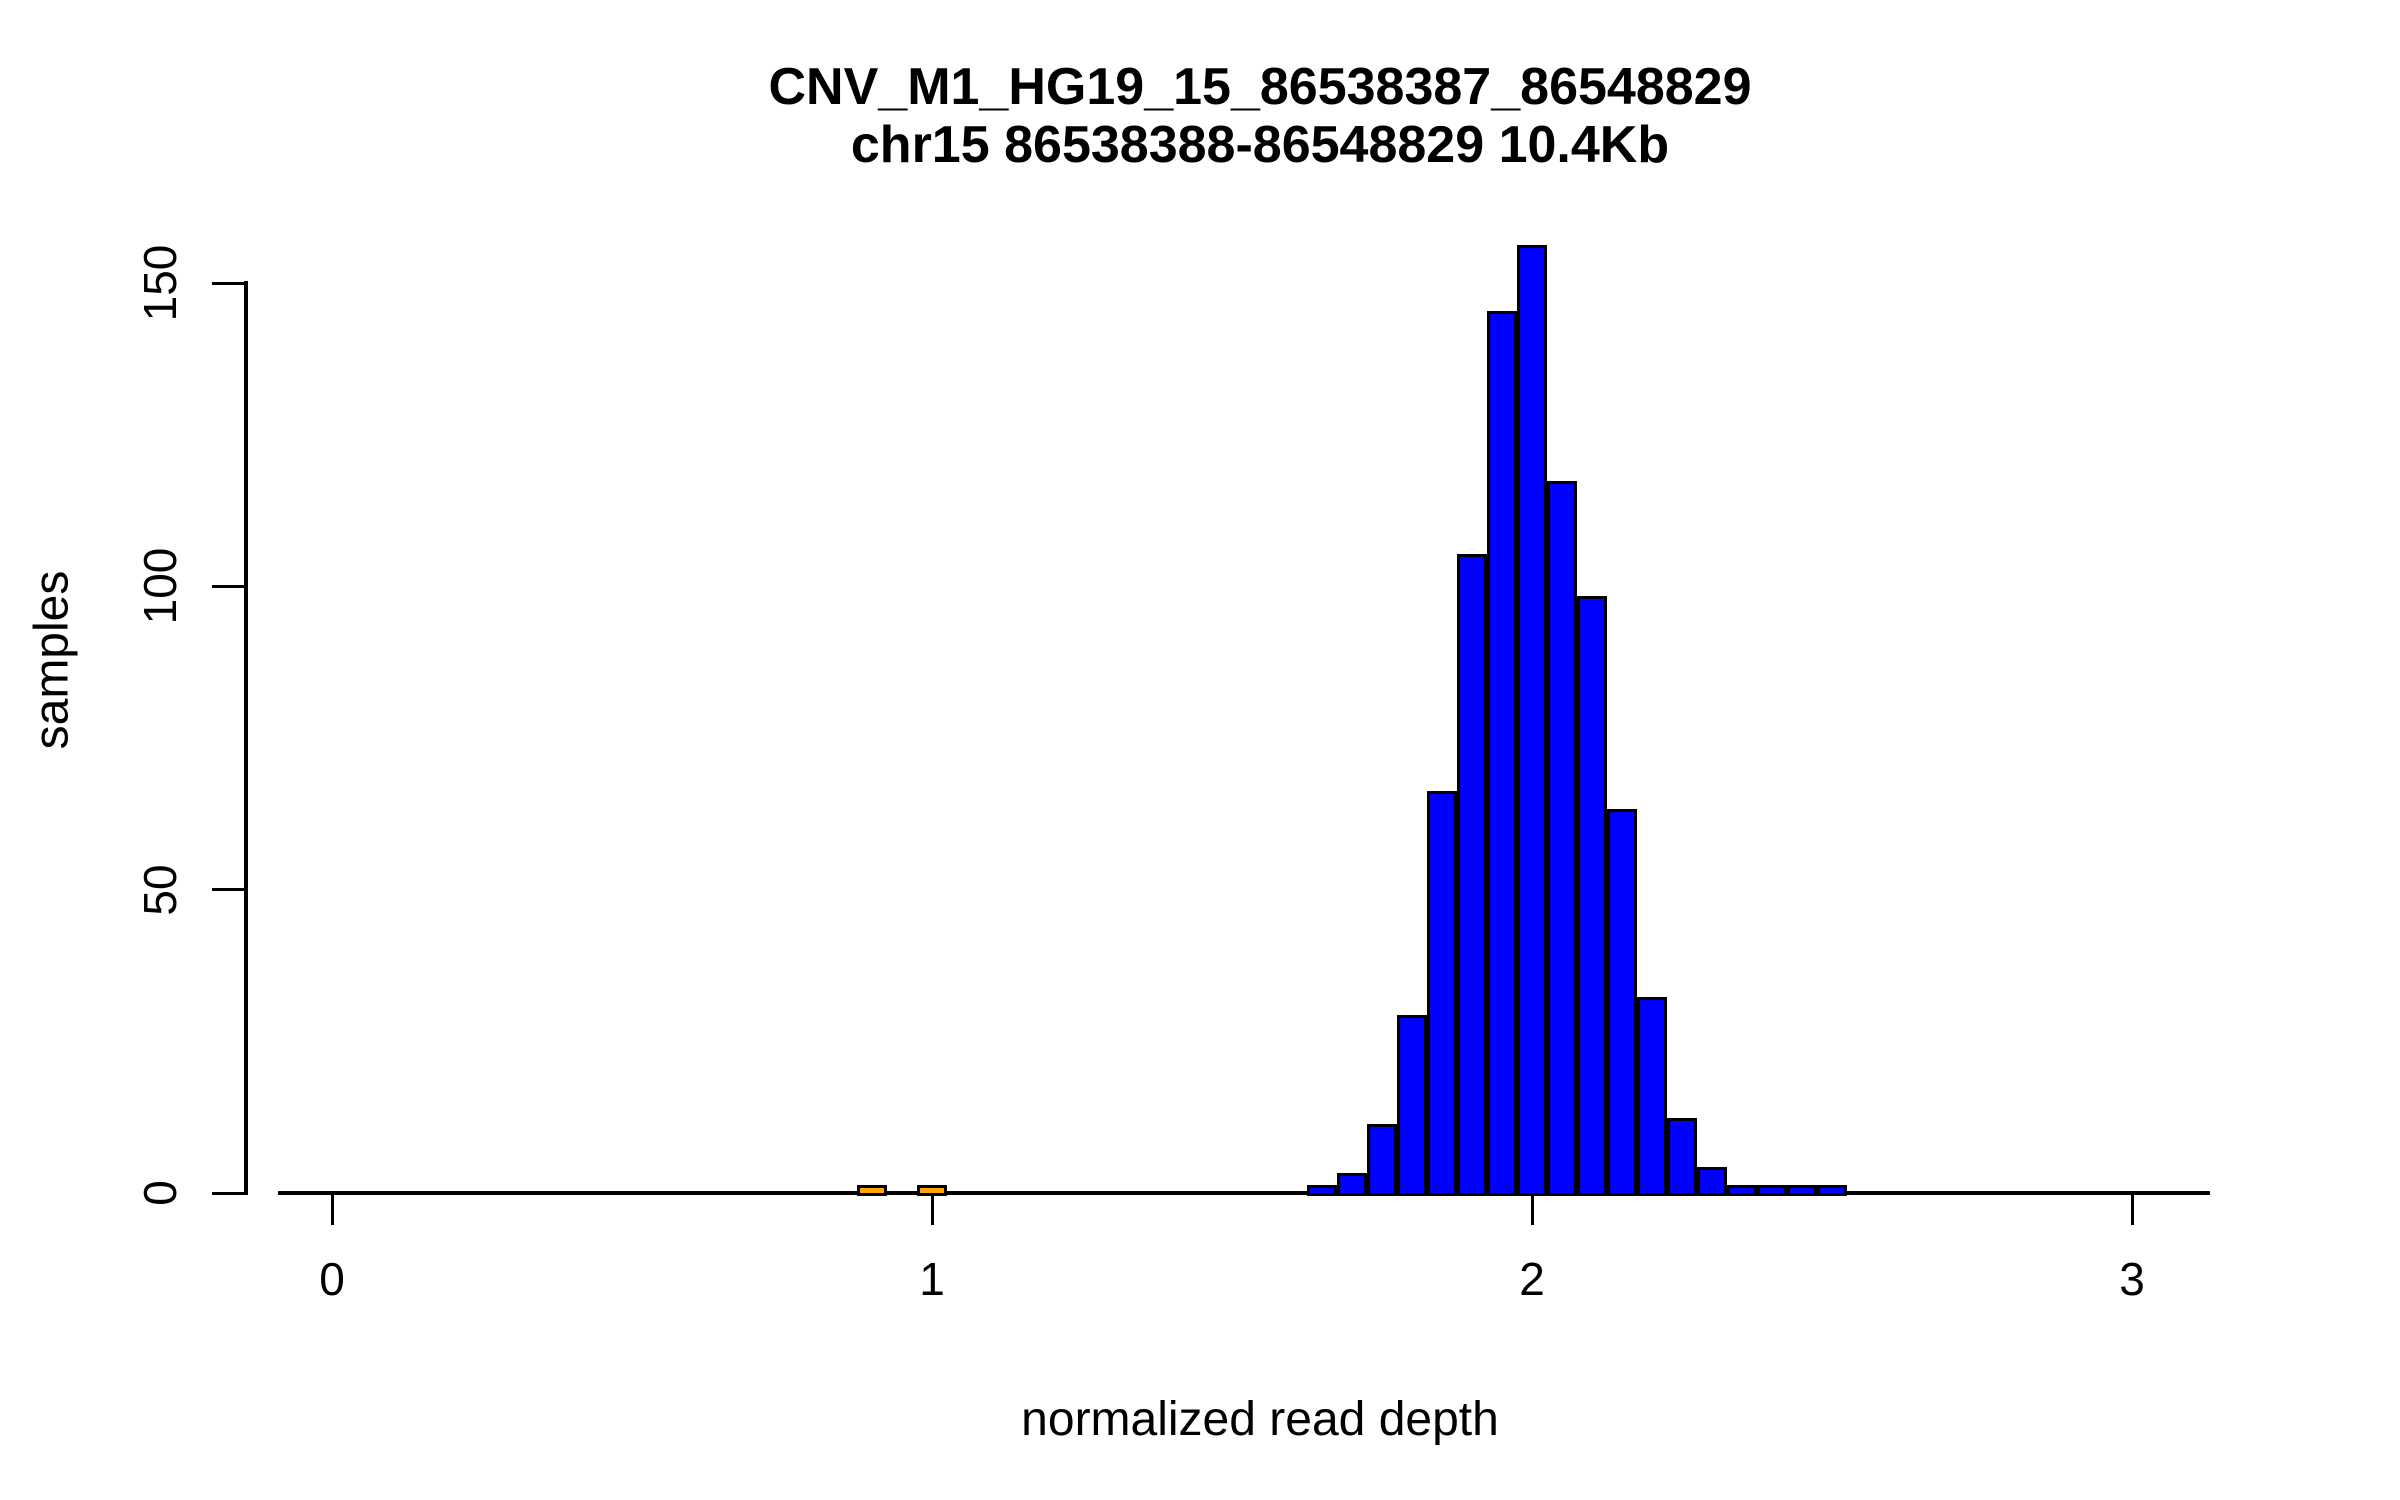 This screenshot has width=2400, height=1500. What do you see at coordinates (160, 890) in the screenshot?
I see `y-tick-label-text: 50` at bounding box center [160, 890].